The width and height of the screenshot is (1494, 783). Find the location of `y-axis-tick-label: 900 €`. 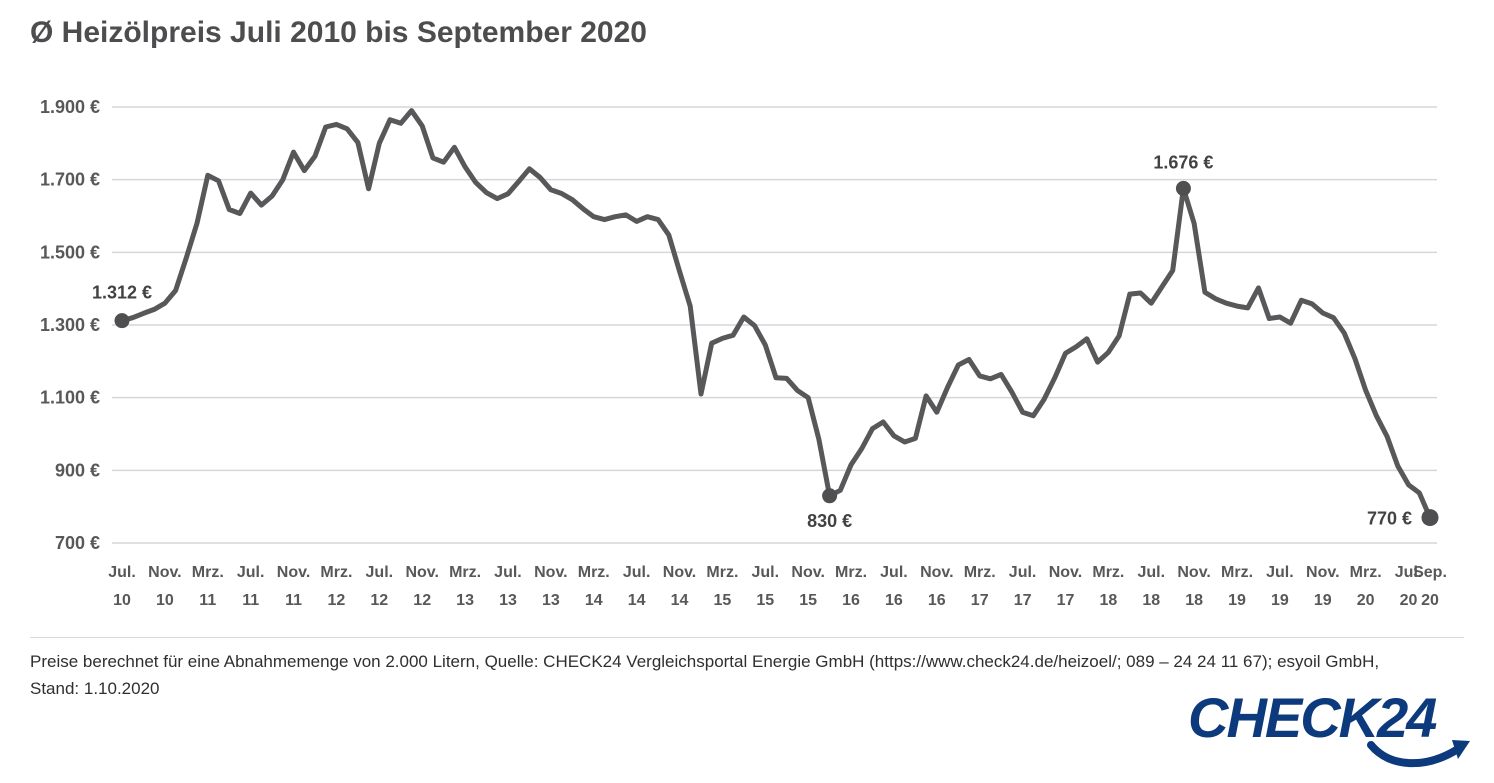

y-axis-tick-label: 900 € is located at coordinates (77, 470).